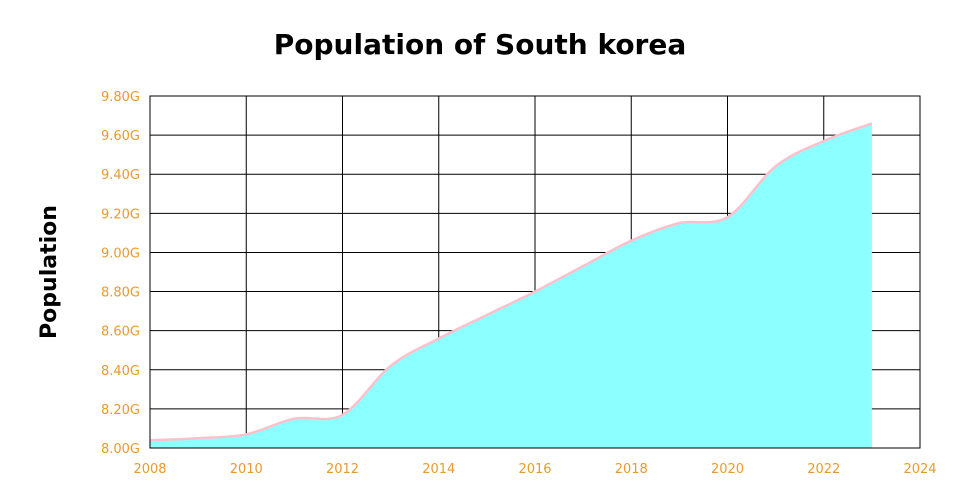 This screenshot has width=960, height=500. I want to click on x-tick-label: 2016, so click(534, 469).